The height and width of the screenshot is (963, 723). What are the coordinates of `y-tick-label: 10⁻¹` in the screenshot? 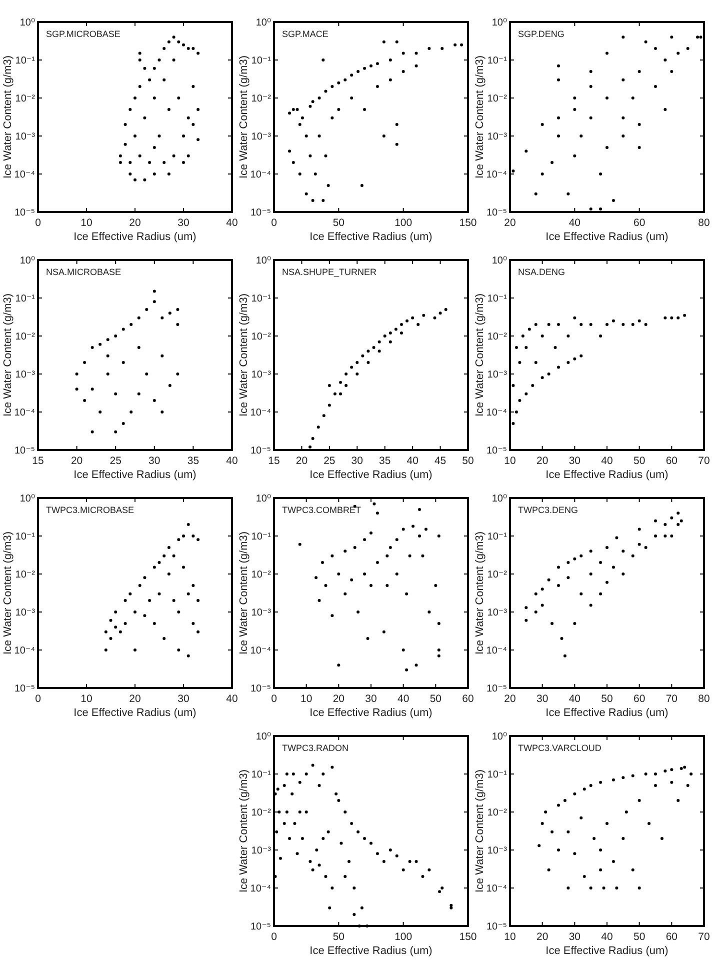 It's located at (261, 299).